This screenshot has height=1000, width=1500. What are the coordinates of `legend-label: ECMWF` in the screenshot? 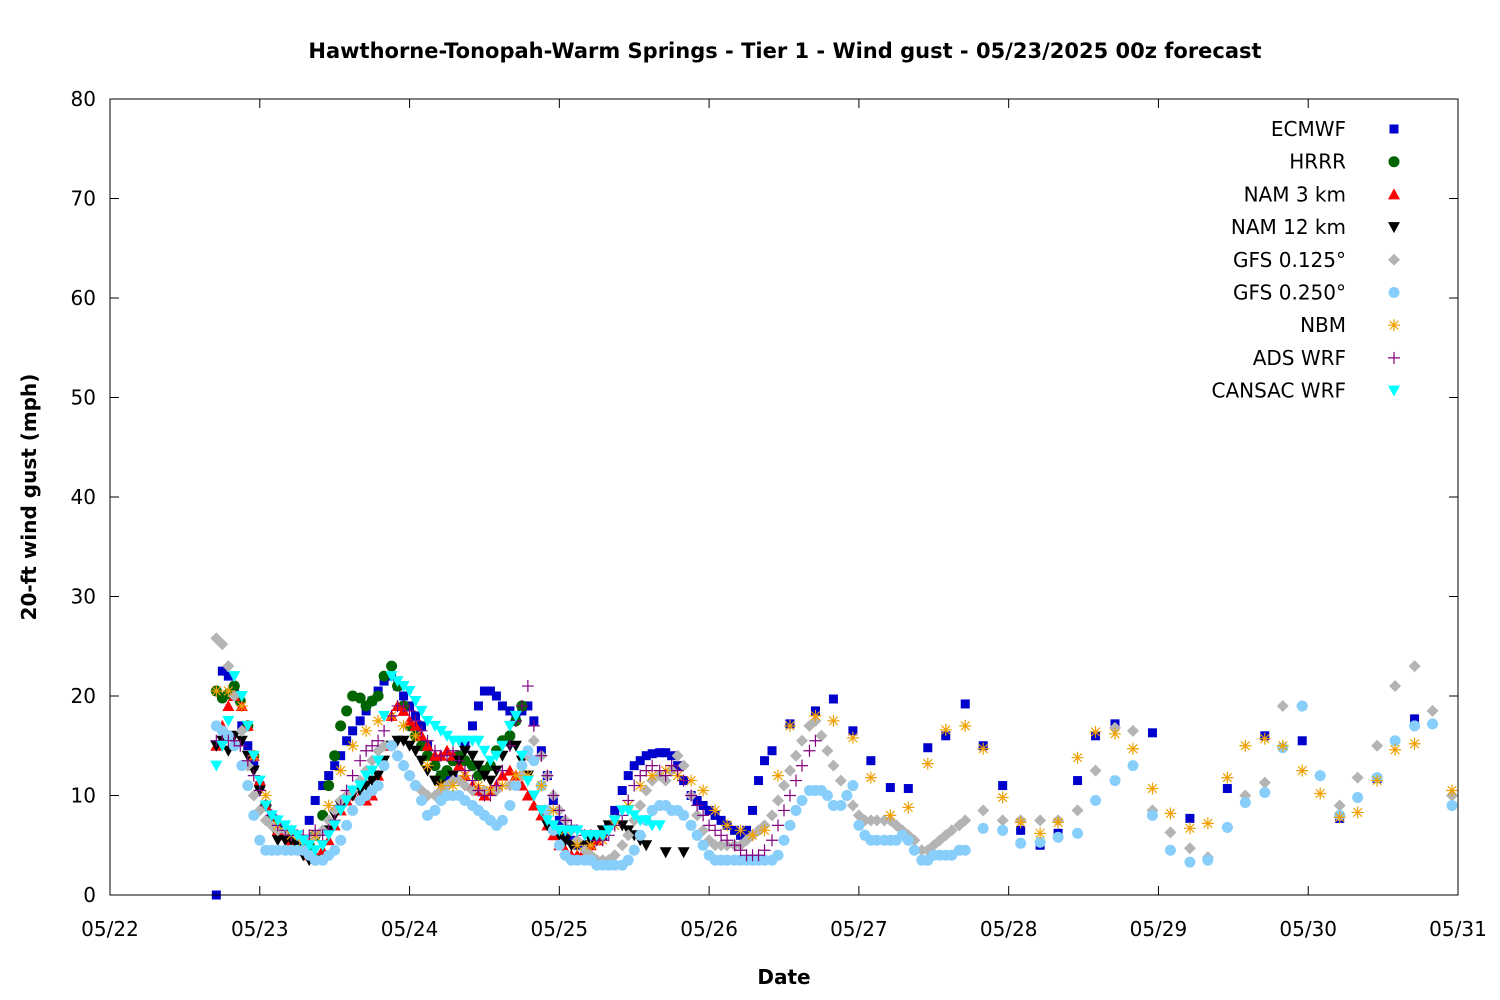 It's located at (1308, 129).